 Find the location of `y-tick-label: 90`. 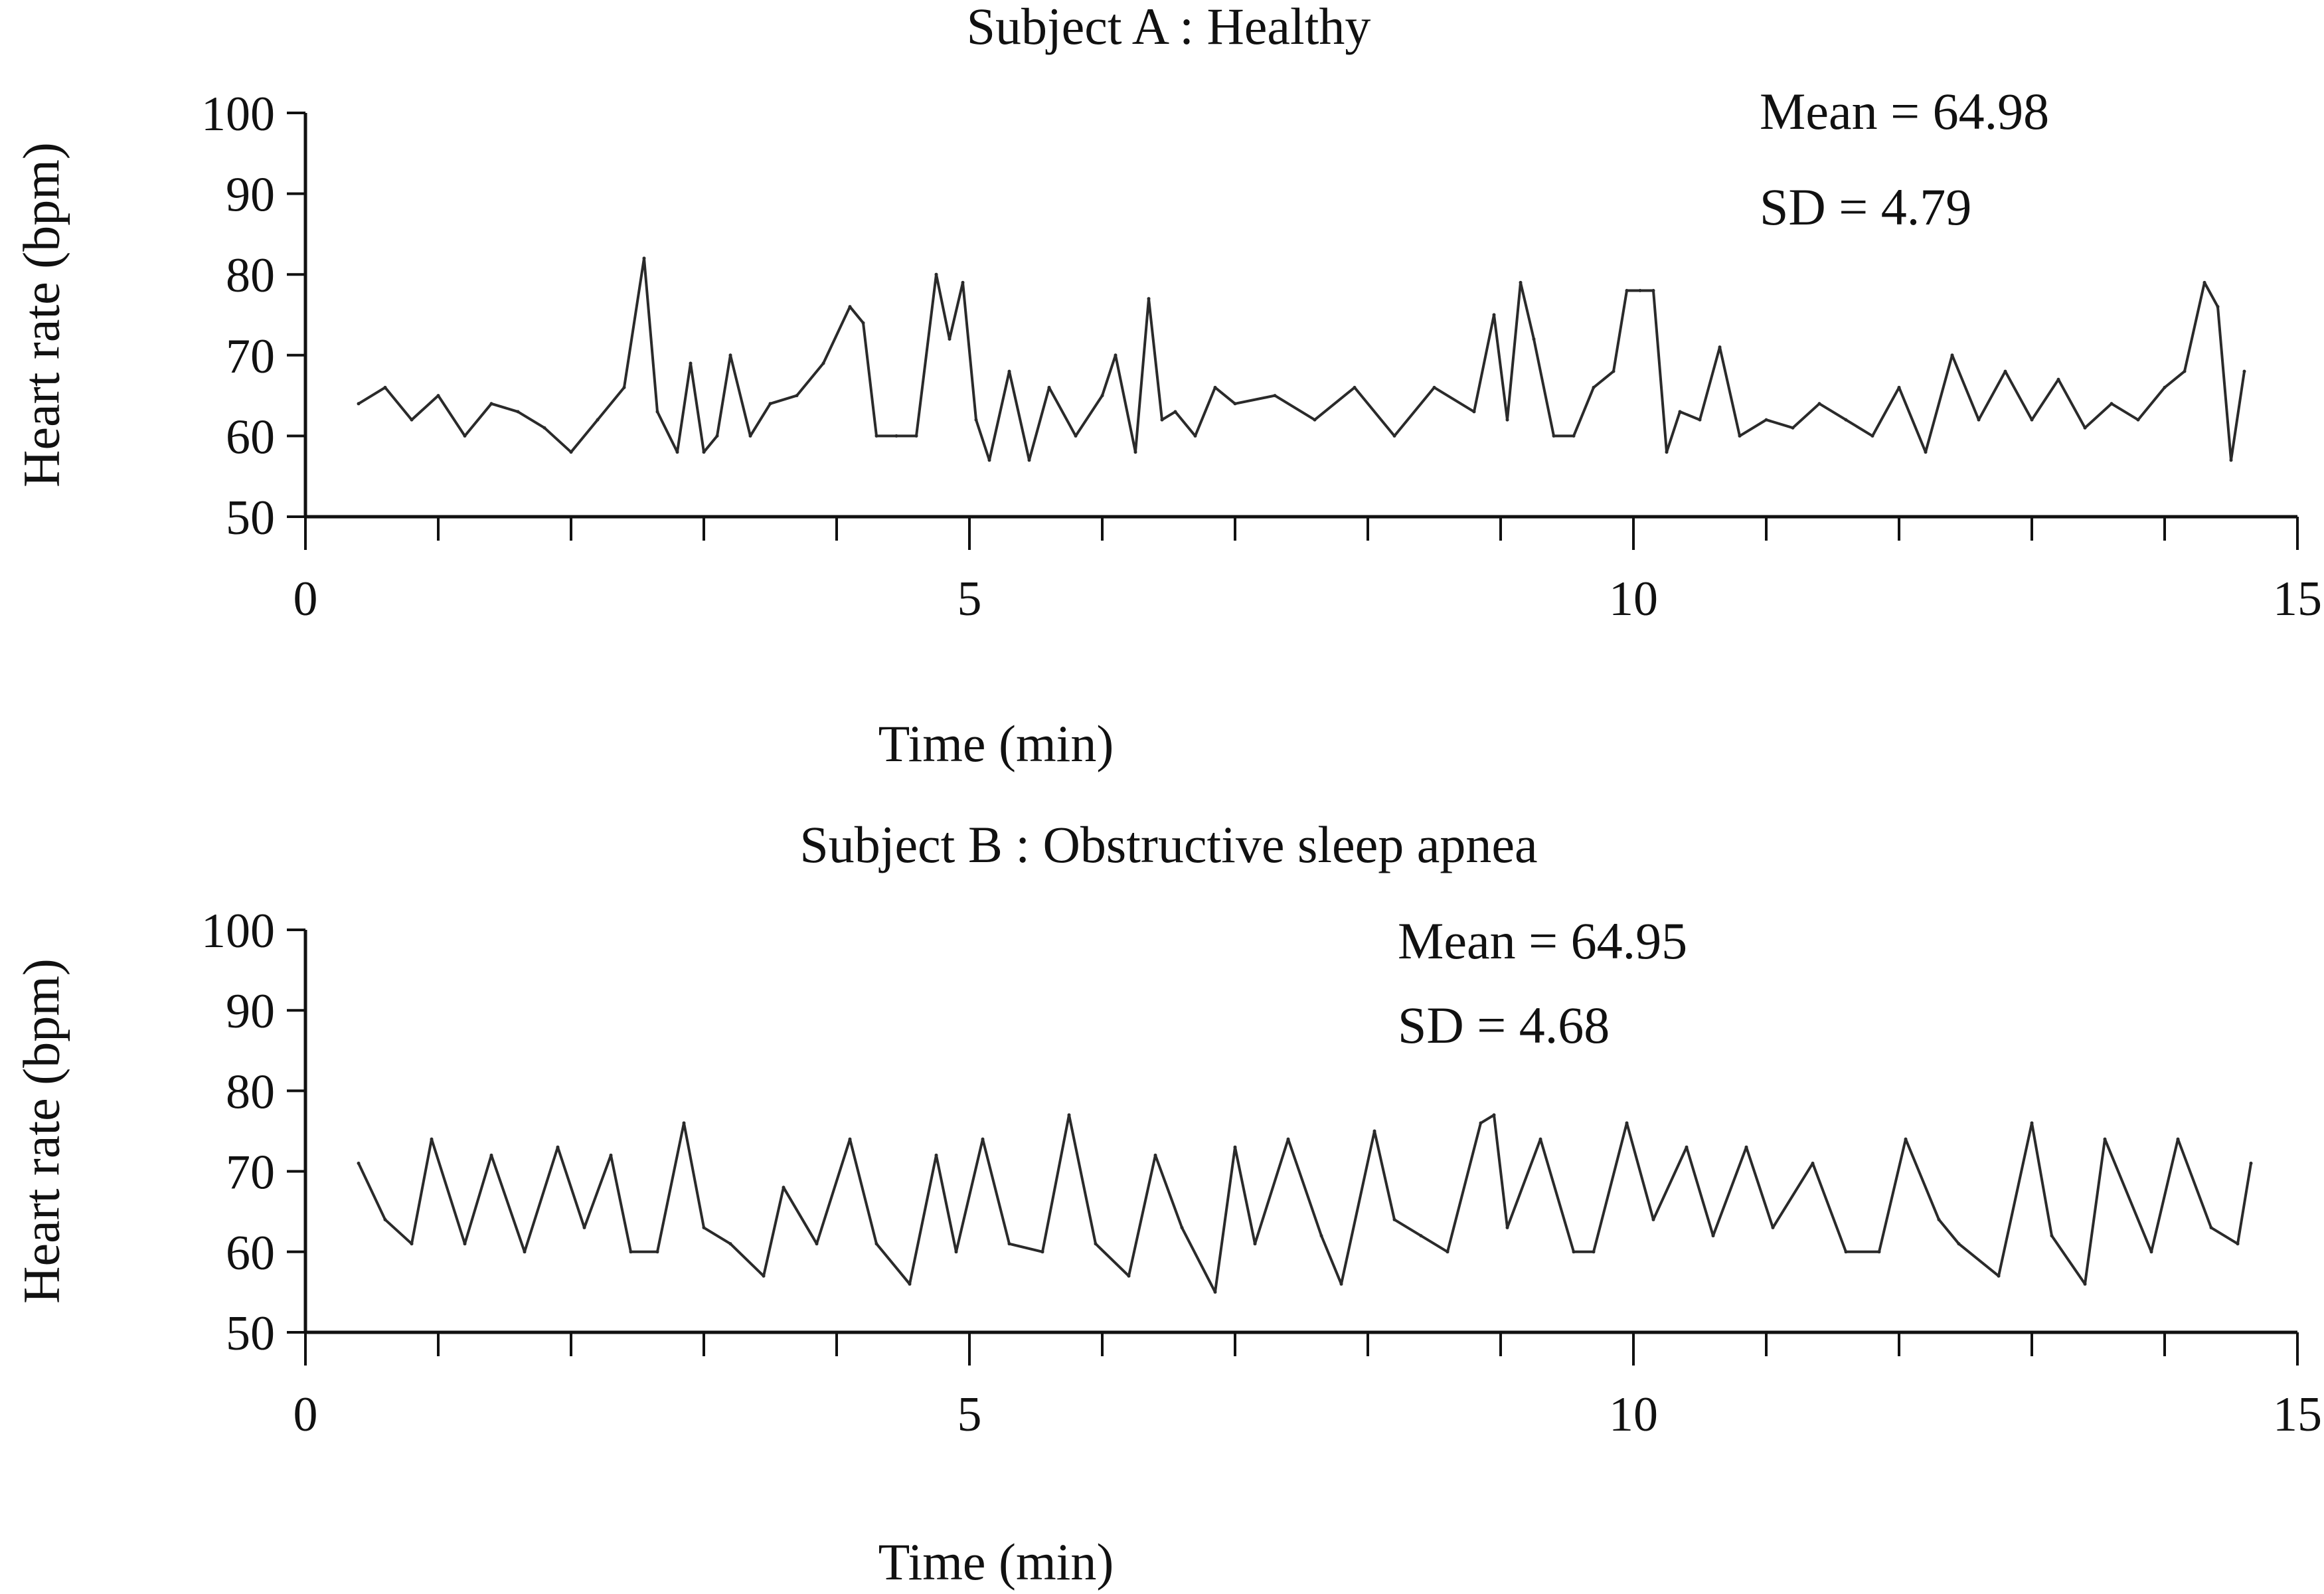

y-tick-label: 90 is located at coordinates (251, 195).